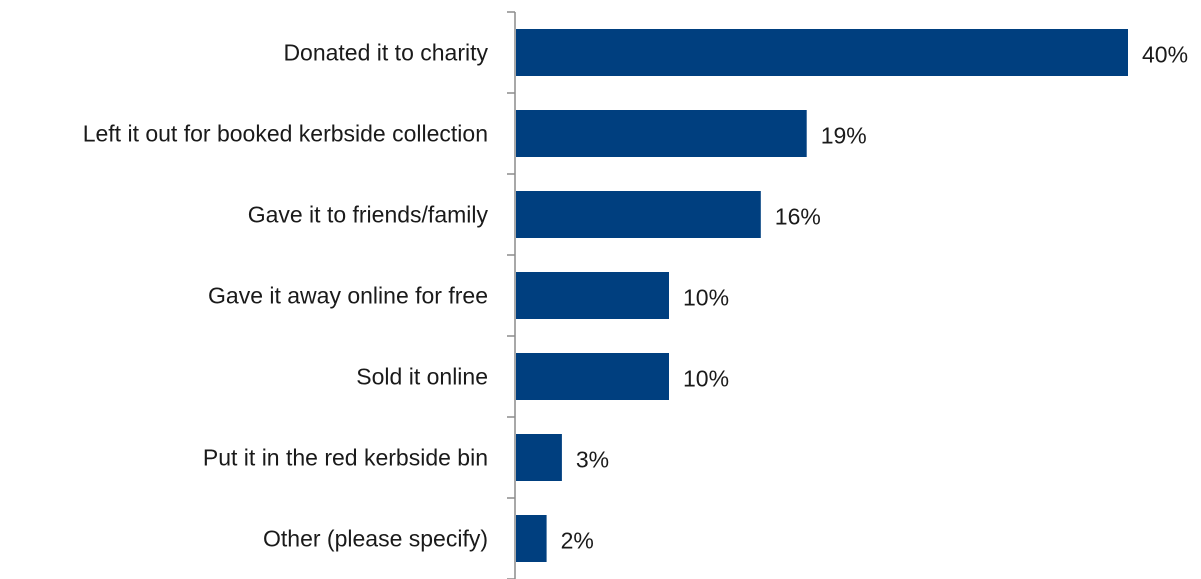 The width and height of the screenshot is (1201, 579). What do you see at coordinates (511, 295) in the screenshot?
I see `y-axis` at bounding box center [511, 295].